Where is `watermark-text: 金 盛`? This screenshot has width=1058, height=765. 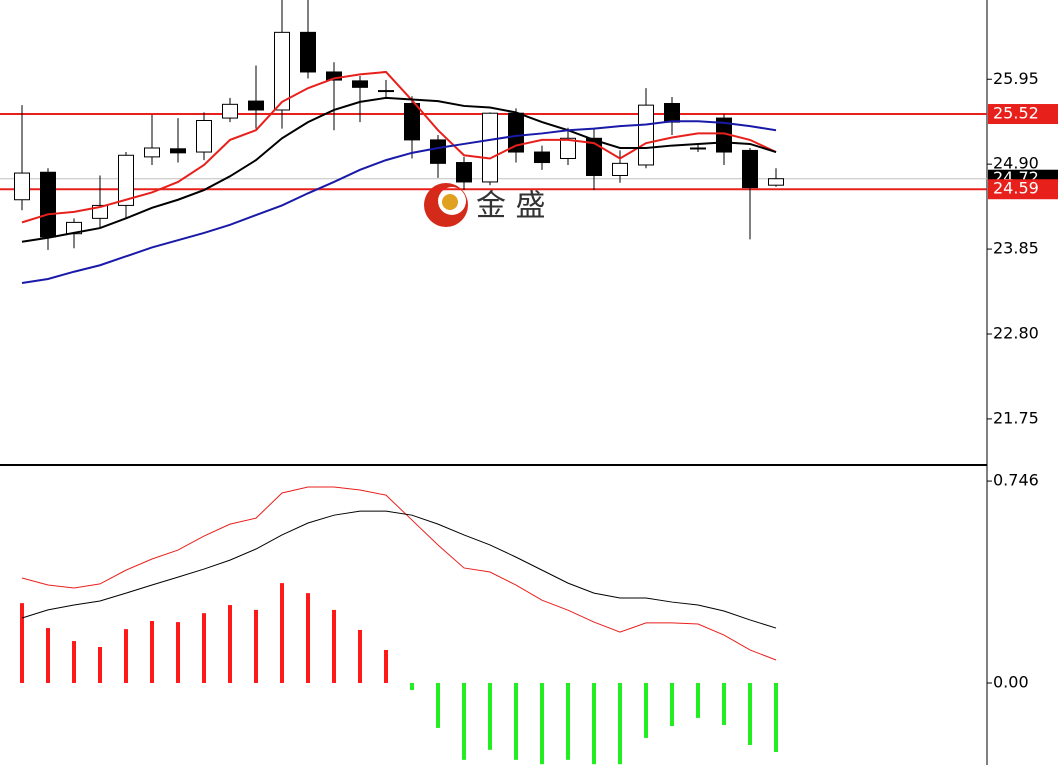
watermark-text: 金 盛 is located at coordinates (511, 206).